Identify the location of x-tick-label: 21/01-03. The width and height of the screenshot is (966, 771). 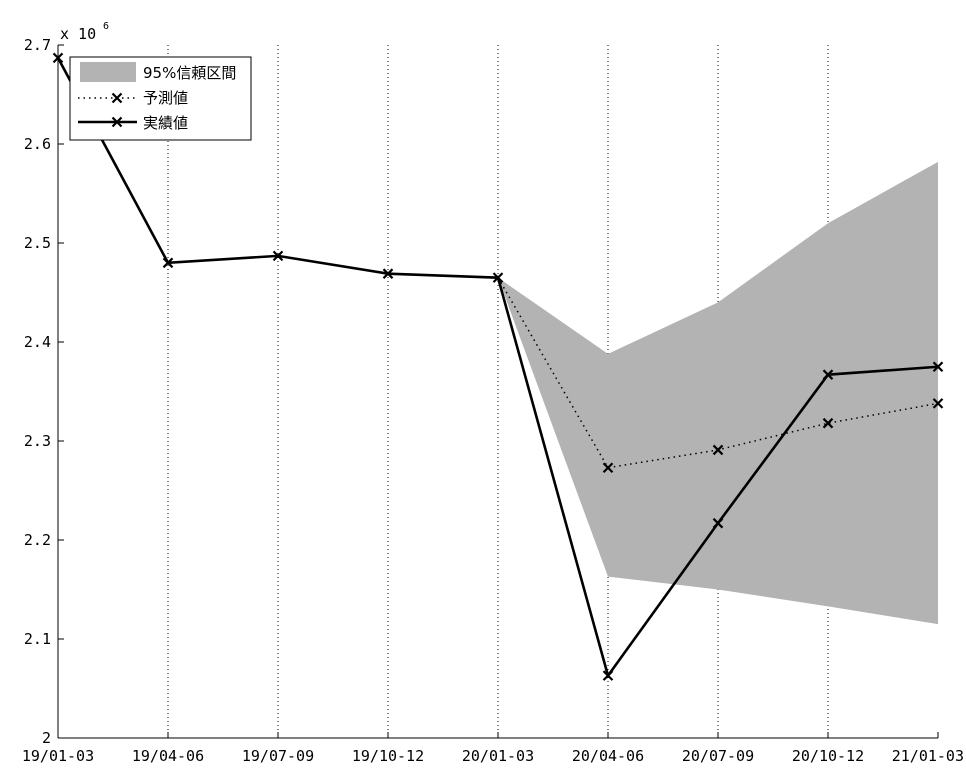
(928, 756).